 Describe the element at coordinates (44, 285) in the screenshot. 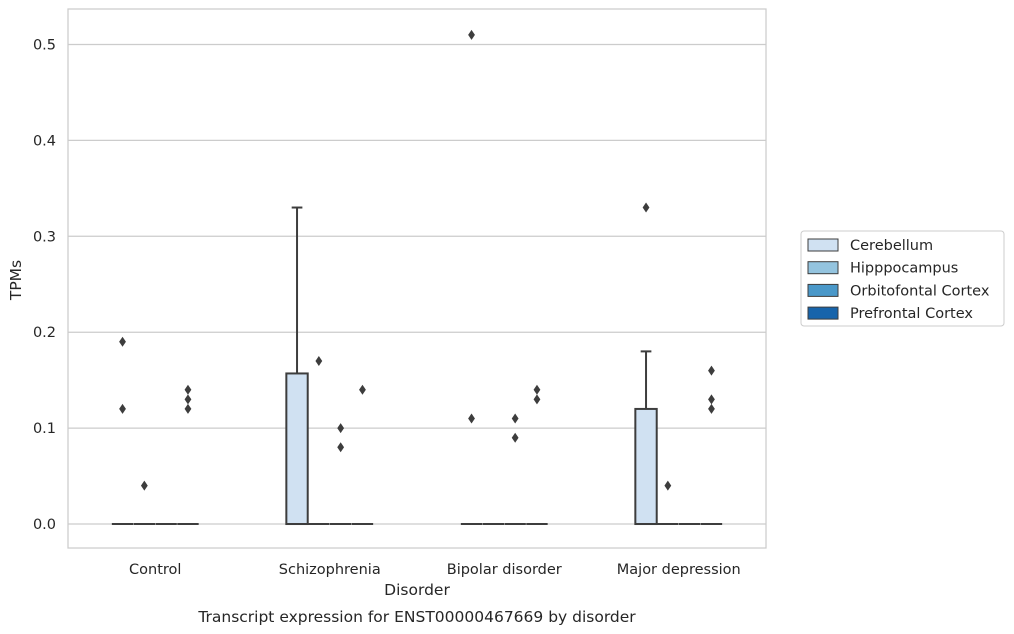

I see `y-tick-labels: 0.0 0.1 0.2 0.3 0.4 0.5` at that location.